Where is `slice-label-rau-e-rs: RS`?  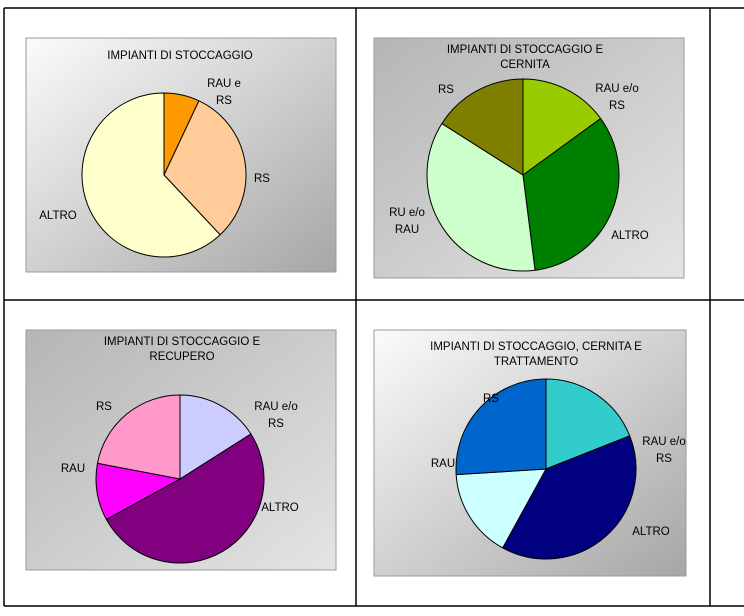
slice-label-rau-e-rs: RS is located at coordinates (224, 101).